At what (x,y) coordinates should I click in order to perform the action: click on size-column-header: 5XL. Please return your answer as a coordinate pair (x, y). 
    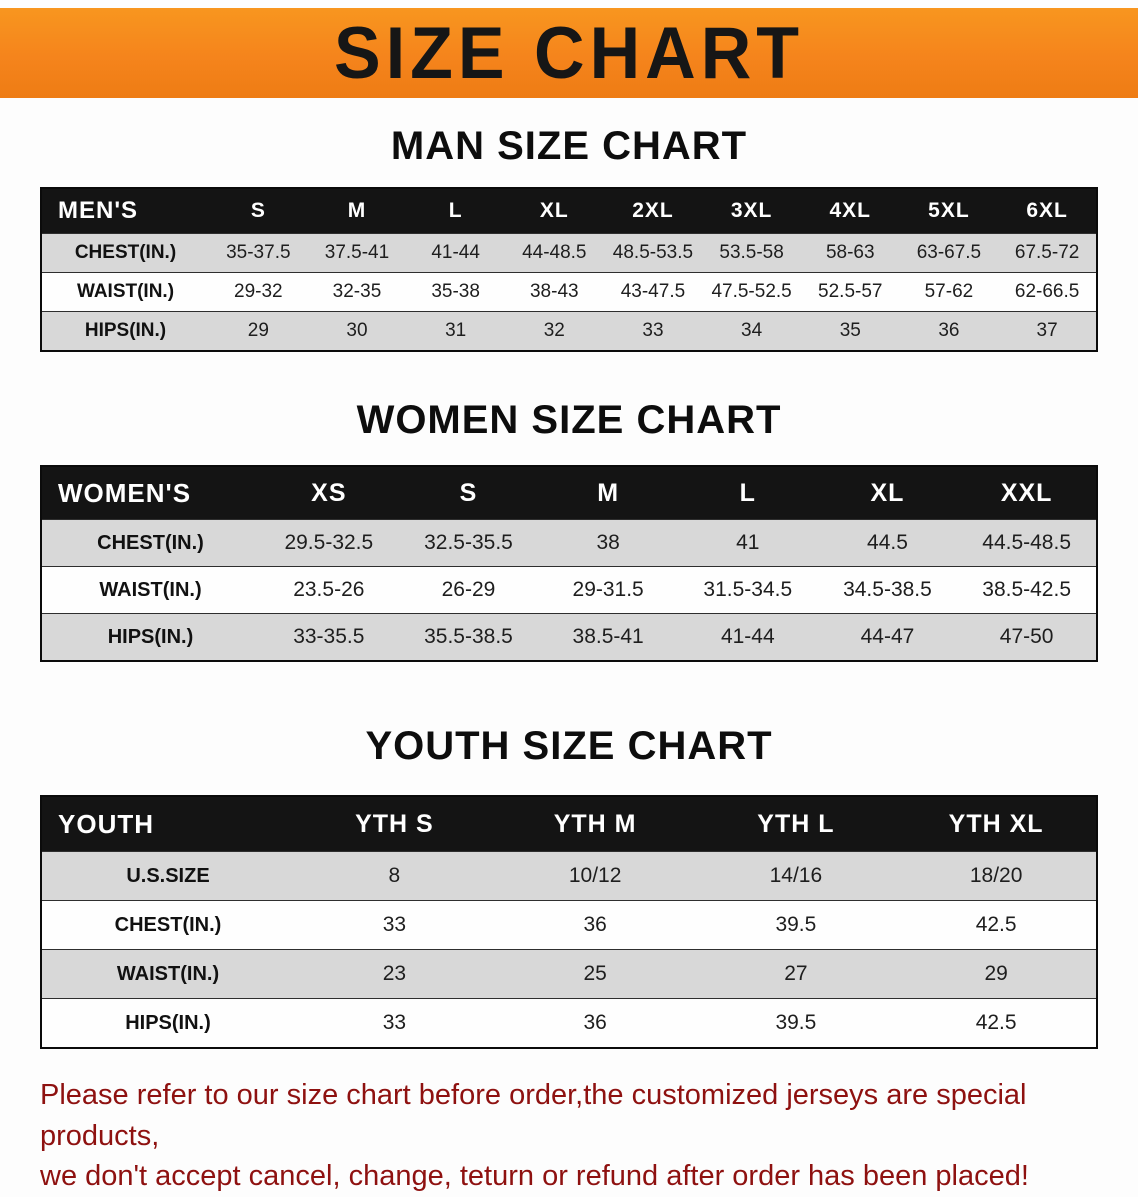
    Looking at the image, I should click on (949, 211).